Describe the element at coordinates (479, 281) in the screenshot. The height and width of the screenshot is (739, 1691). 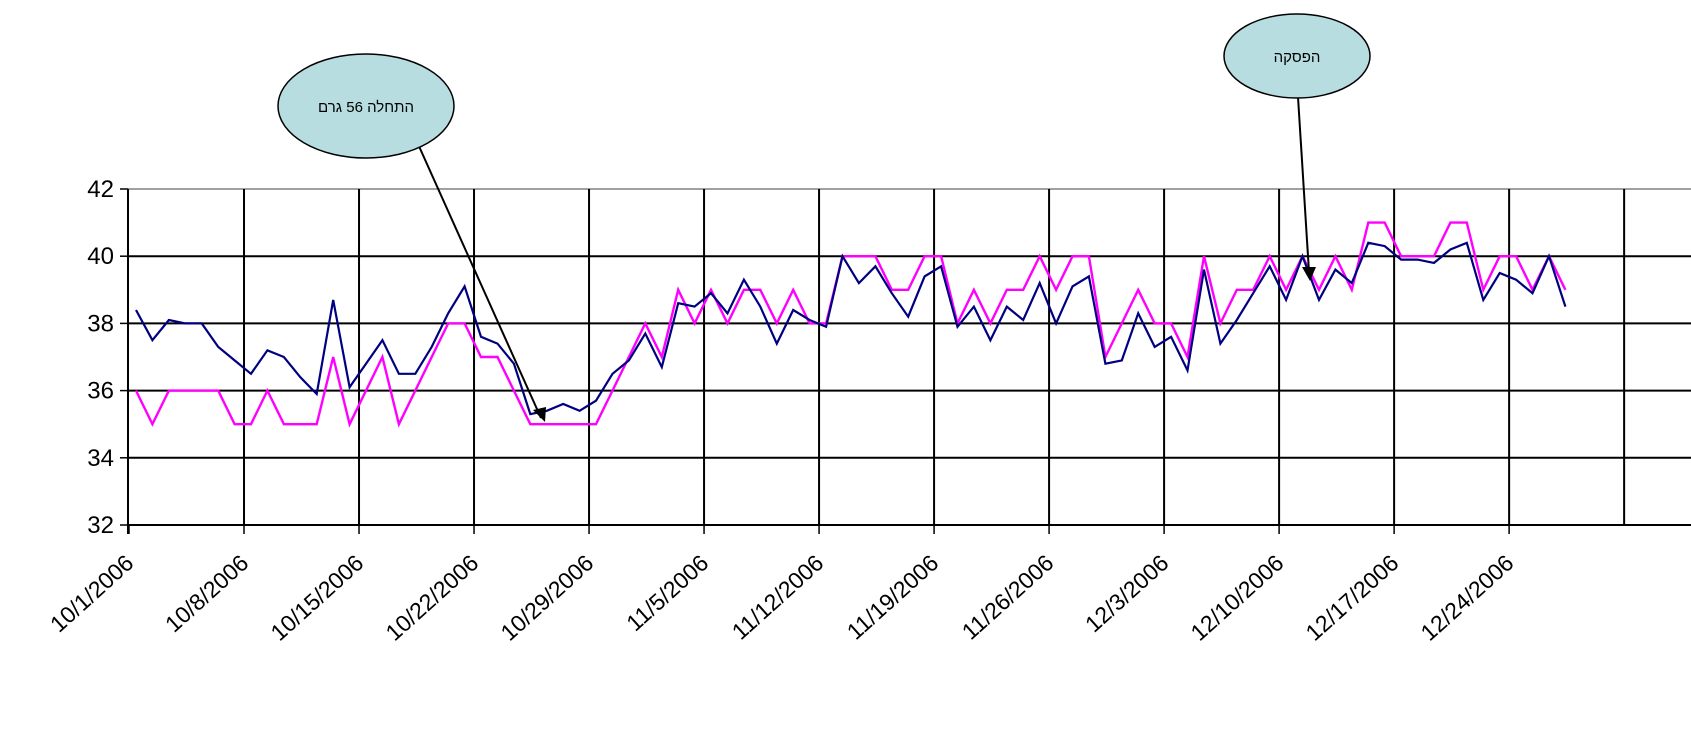
I see `callout-start-leader` at that location.